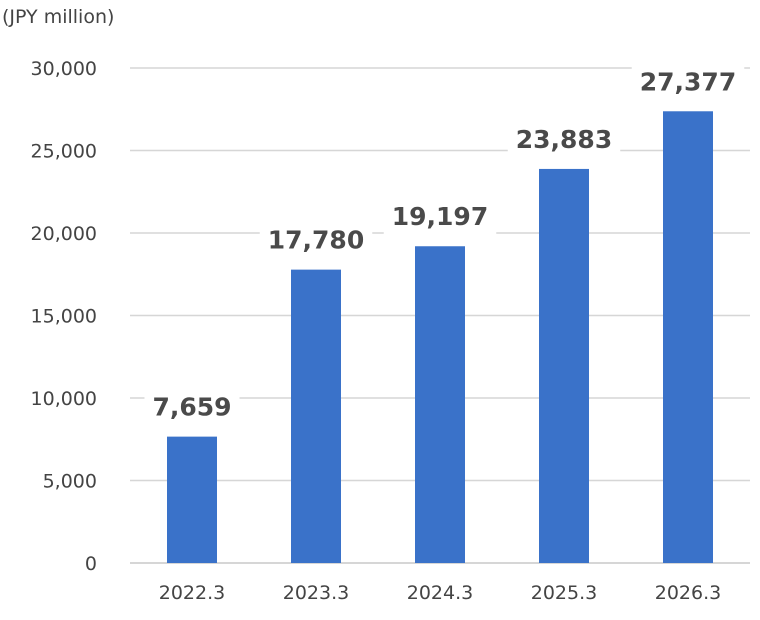  What do you see at coordinates (64, 234) in the screenshot?
I see `y-tick-label: 20,000` at bounding box center [64, 234].